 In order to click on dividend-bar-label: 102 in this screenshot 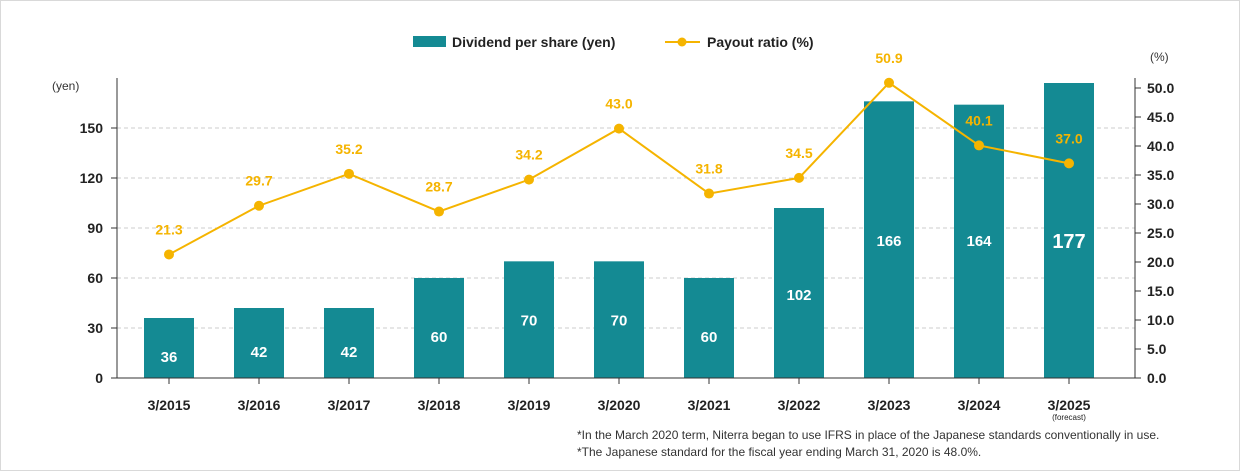, I will do `click(798, 295)`.